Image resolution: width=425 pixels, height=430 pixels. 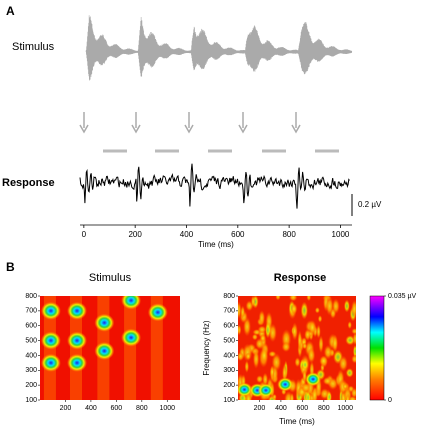 What do you see at coordinates (390, 400) in the screenshot?
I see `colorbar-tick-label: 0` at bounding box center [390, 400].